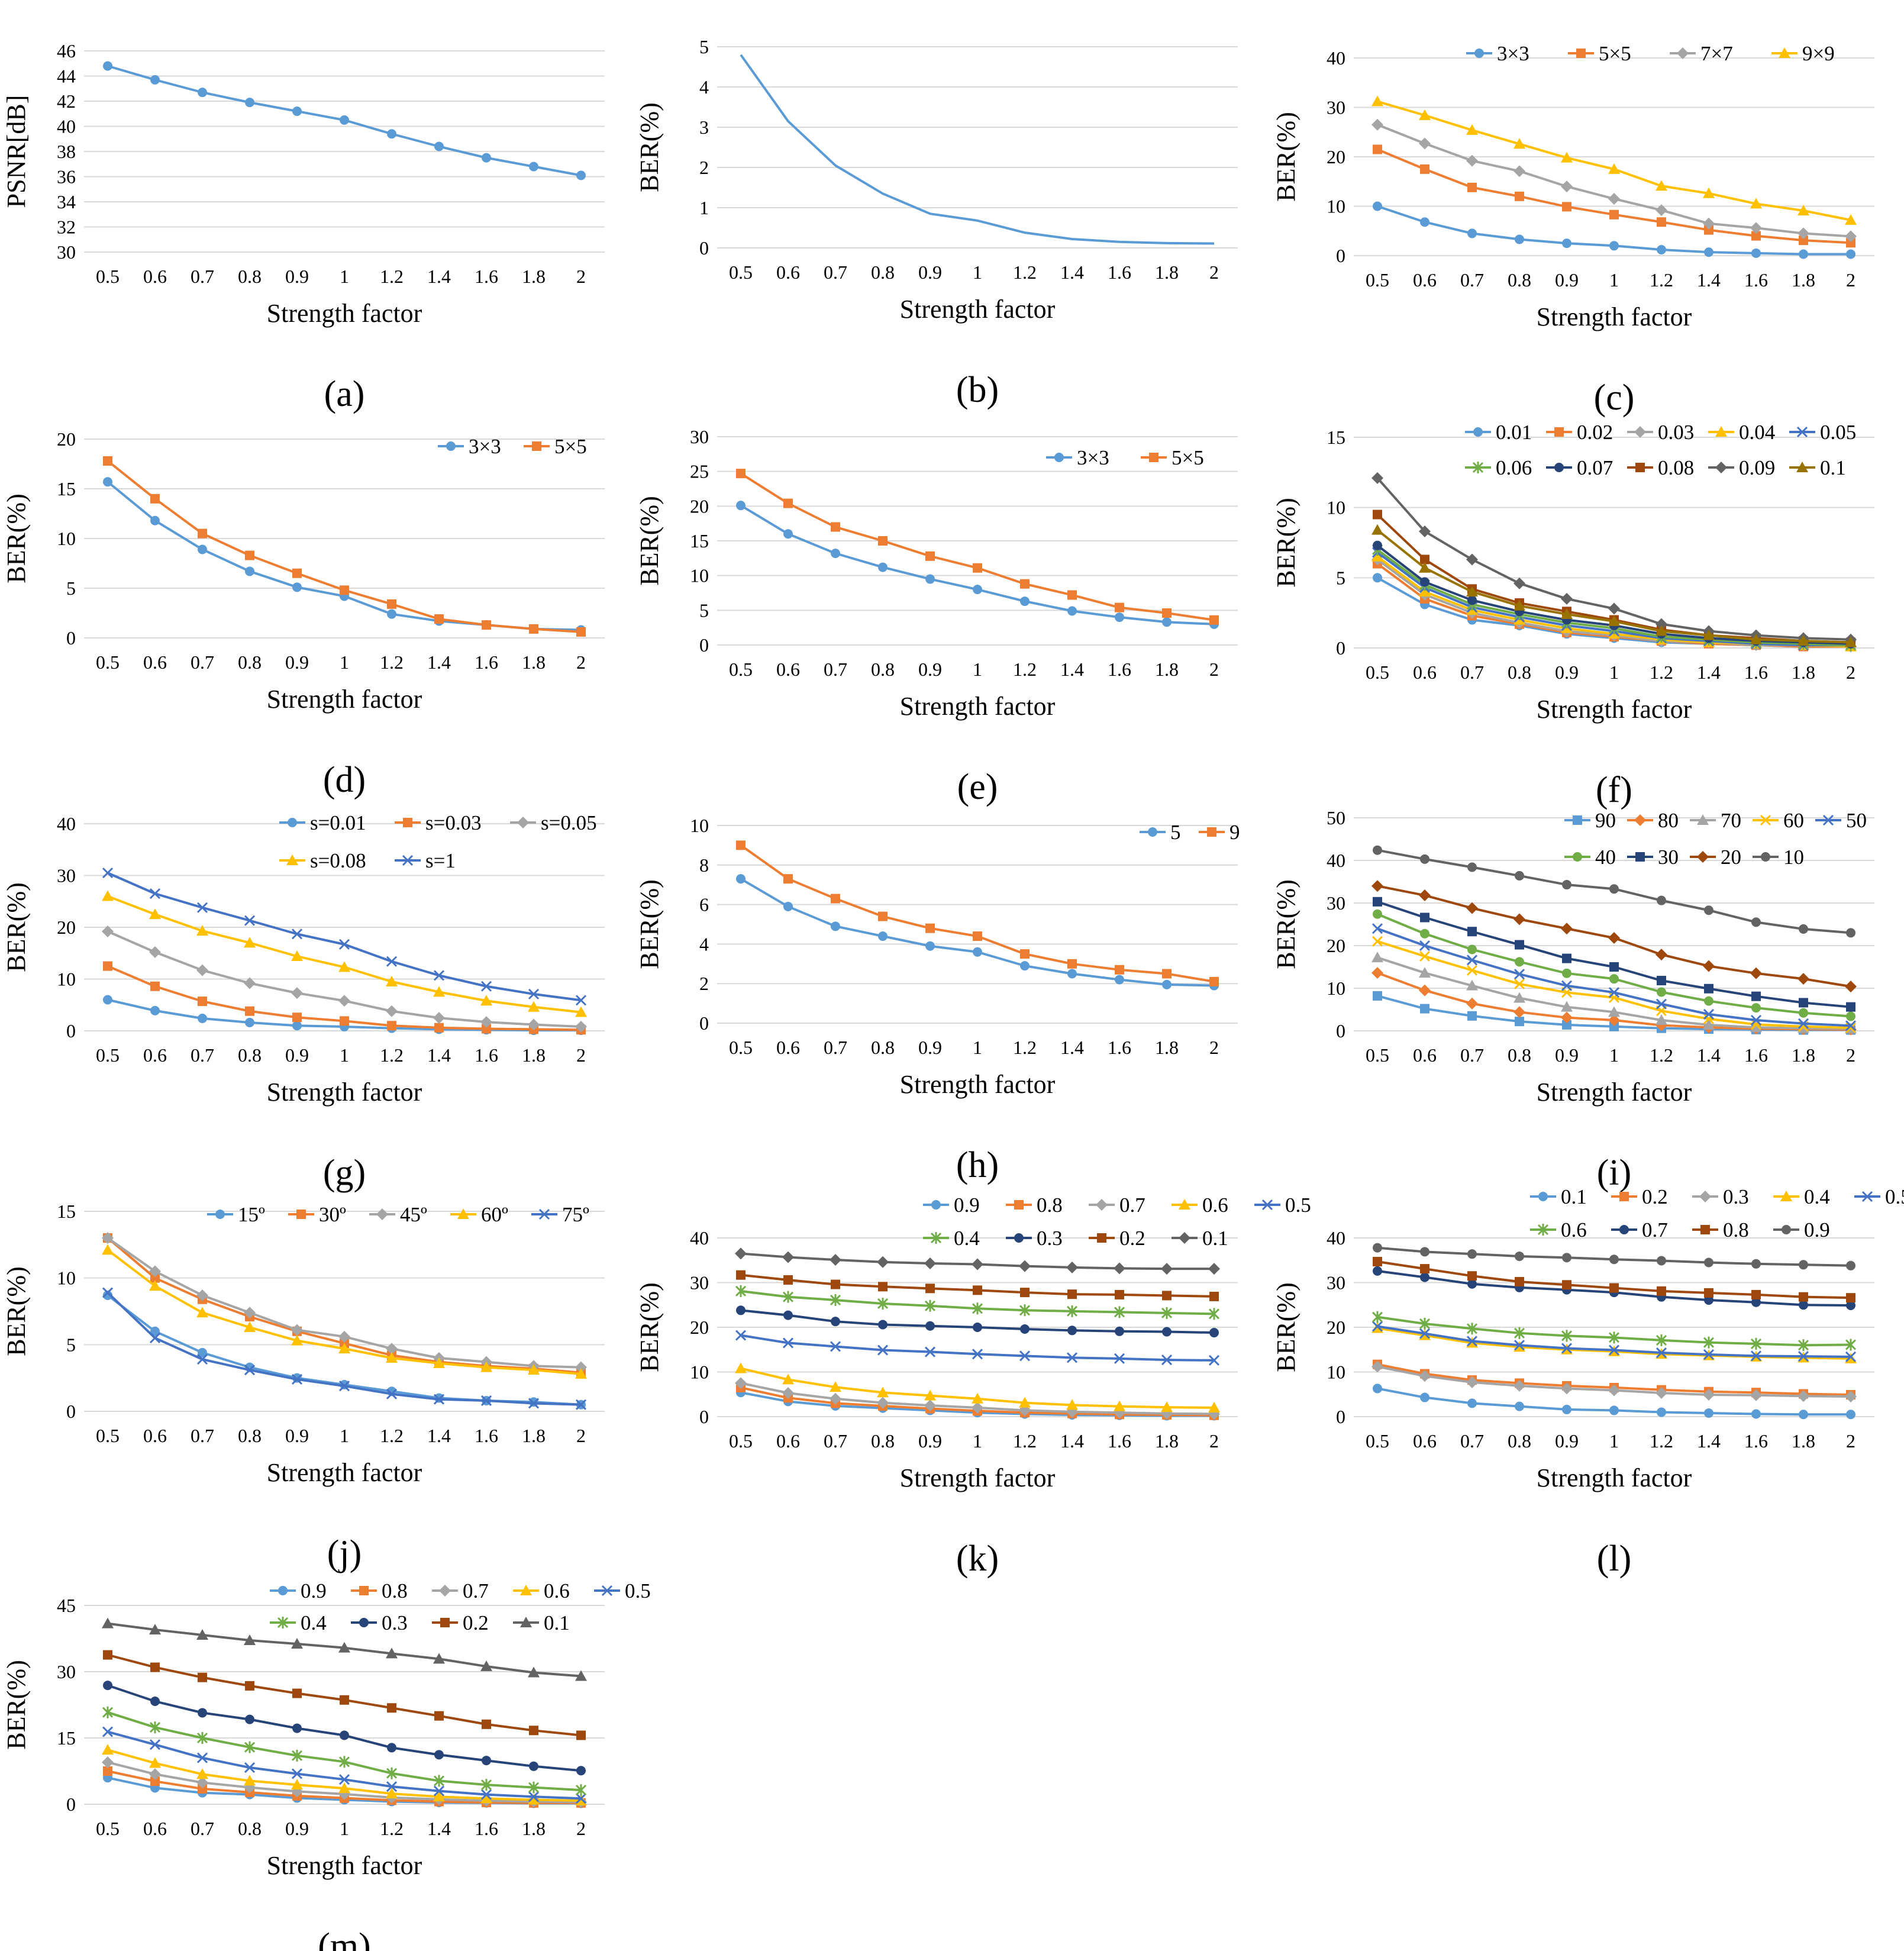 The image size is (1904, 1951). I want to click on legend-label: 75º, so click(575, 1215).